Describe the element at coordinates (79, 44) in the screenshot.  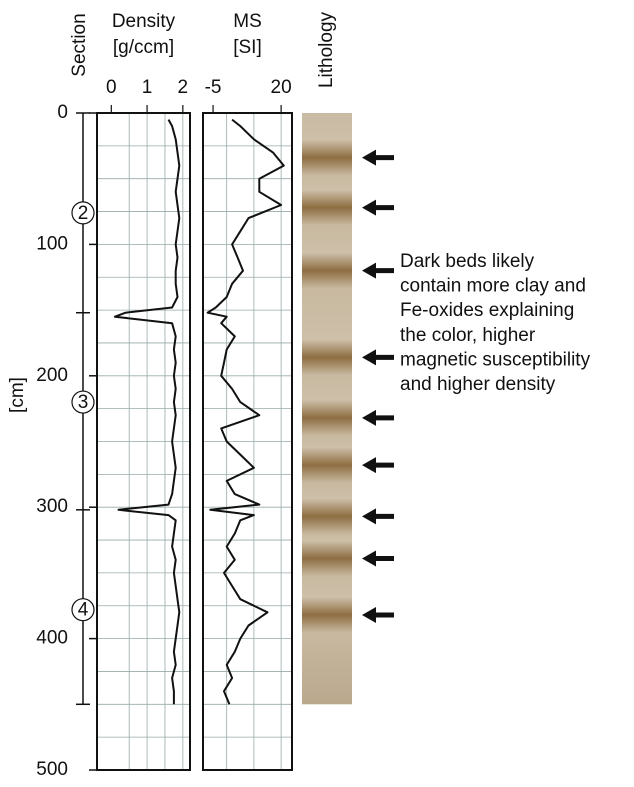
I see `section-label: Section` at that location.